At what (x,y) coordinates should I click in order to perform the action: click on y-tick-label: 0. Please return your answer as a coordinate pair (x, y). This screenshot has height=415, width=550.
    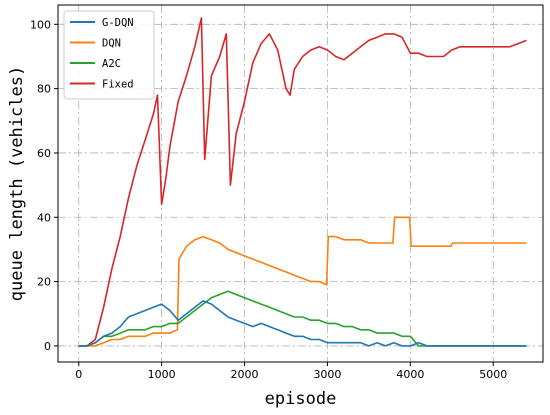
    Looking at the image, I should click on (47, 346).